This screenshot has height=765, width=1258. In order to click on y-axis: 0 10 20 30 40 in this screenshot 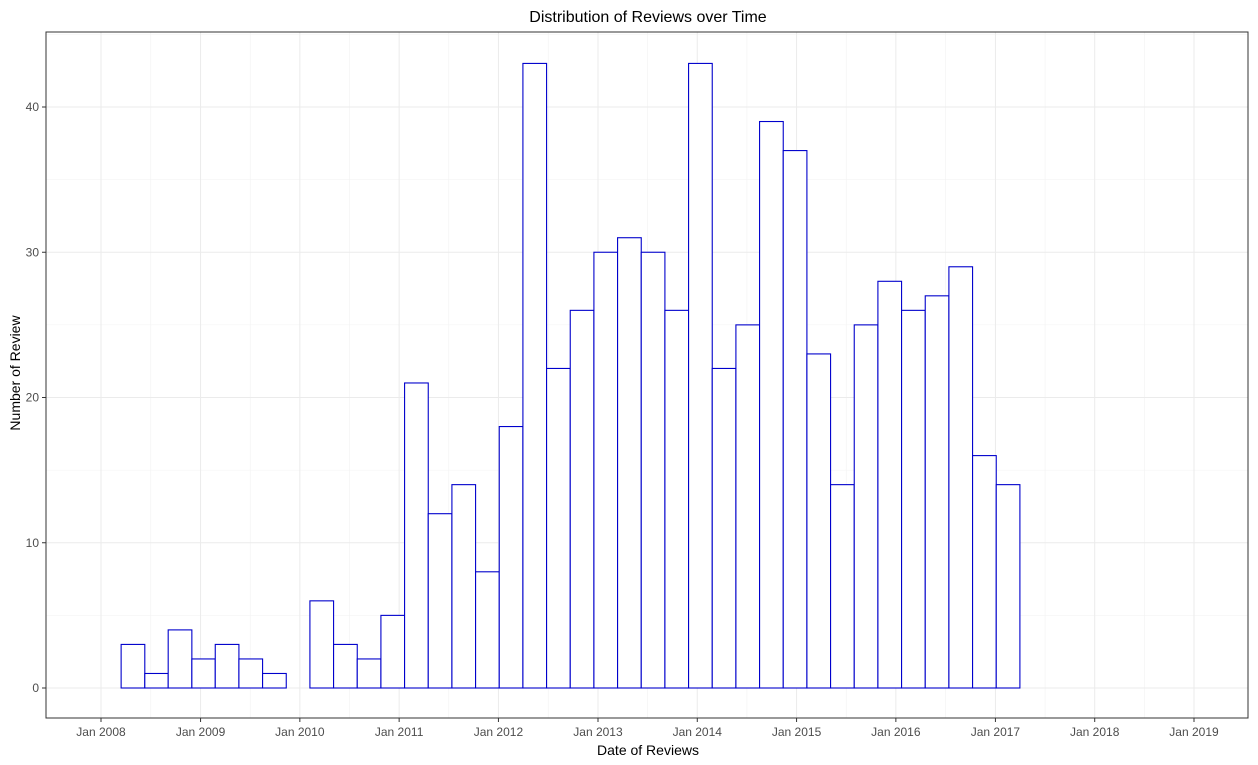, I will do `click(36, 397)`.